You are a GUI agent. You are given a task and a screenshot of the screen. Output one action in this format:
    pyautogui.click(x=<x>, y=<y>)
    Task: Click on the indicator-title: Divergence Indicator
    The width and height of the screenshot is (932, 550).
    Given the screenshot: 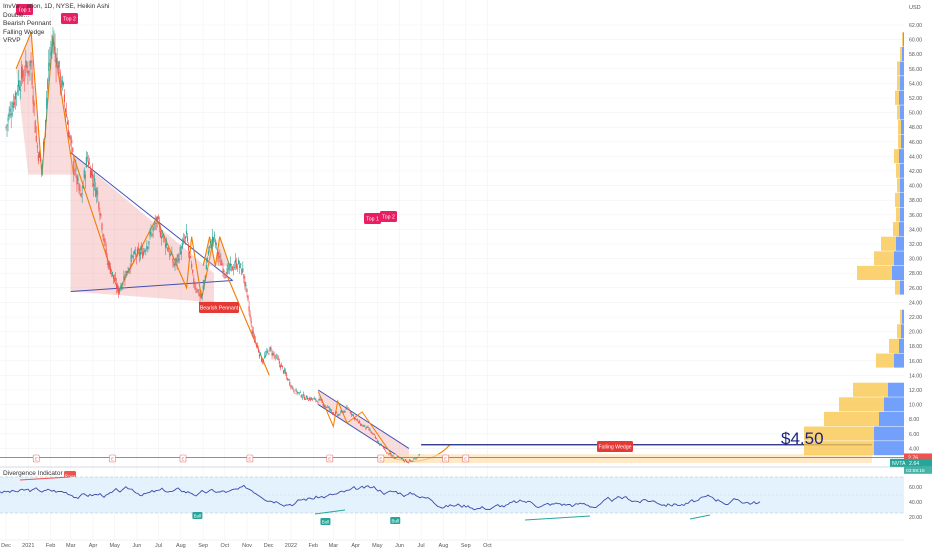 What is the action you would take?
    pyautogui.click(x=33, y=473)
    